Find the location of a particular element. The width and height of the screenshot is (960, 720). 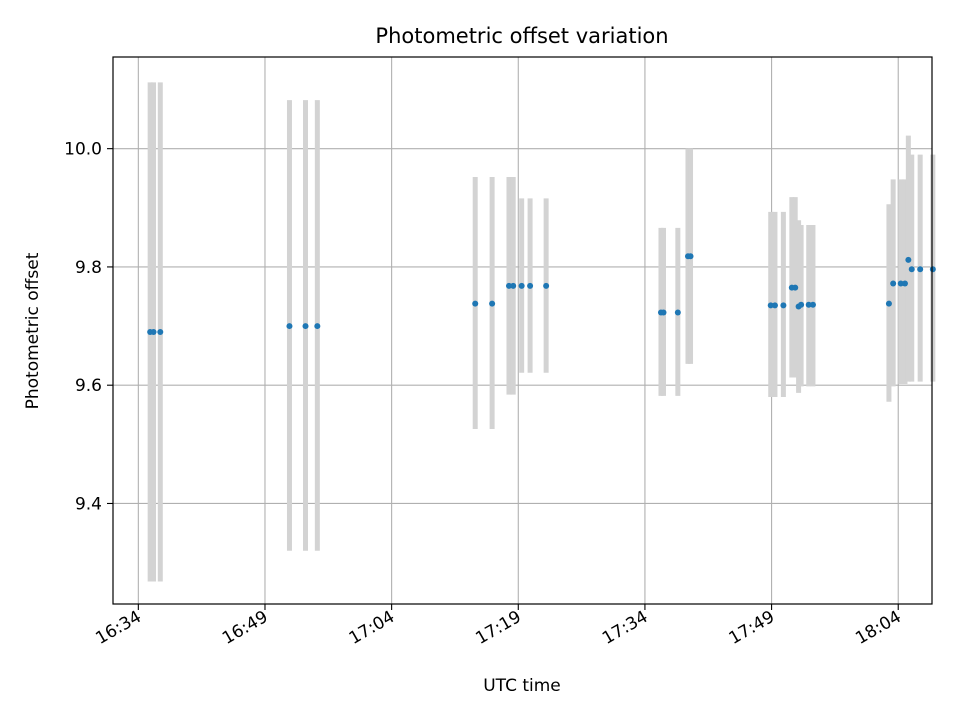

x-tick-label: 16:49 is located at coordinates (245, 628).